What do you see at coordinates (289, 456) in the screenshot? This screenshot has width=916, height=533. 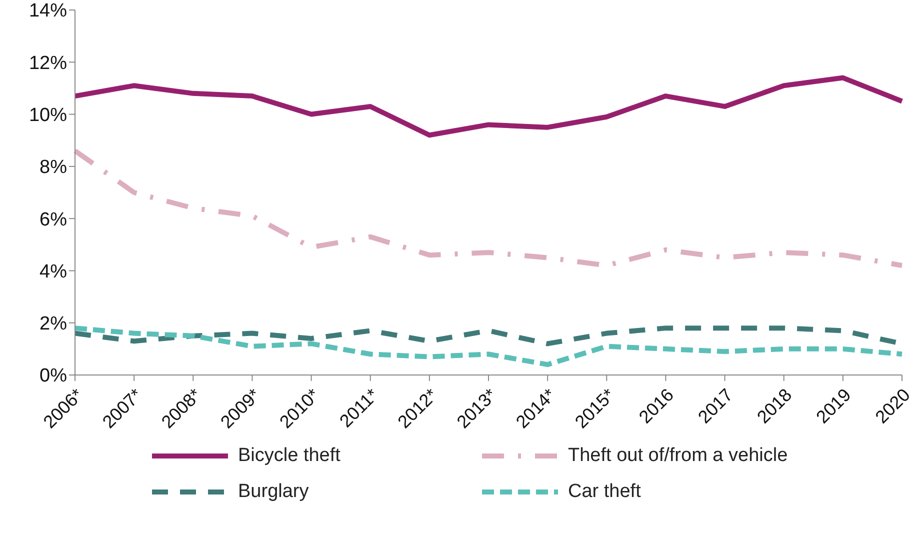 I see `legend-label: Bicycle theft` at bounding box center [289, 456].